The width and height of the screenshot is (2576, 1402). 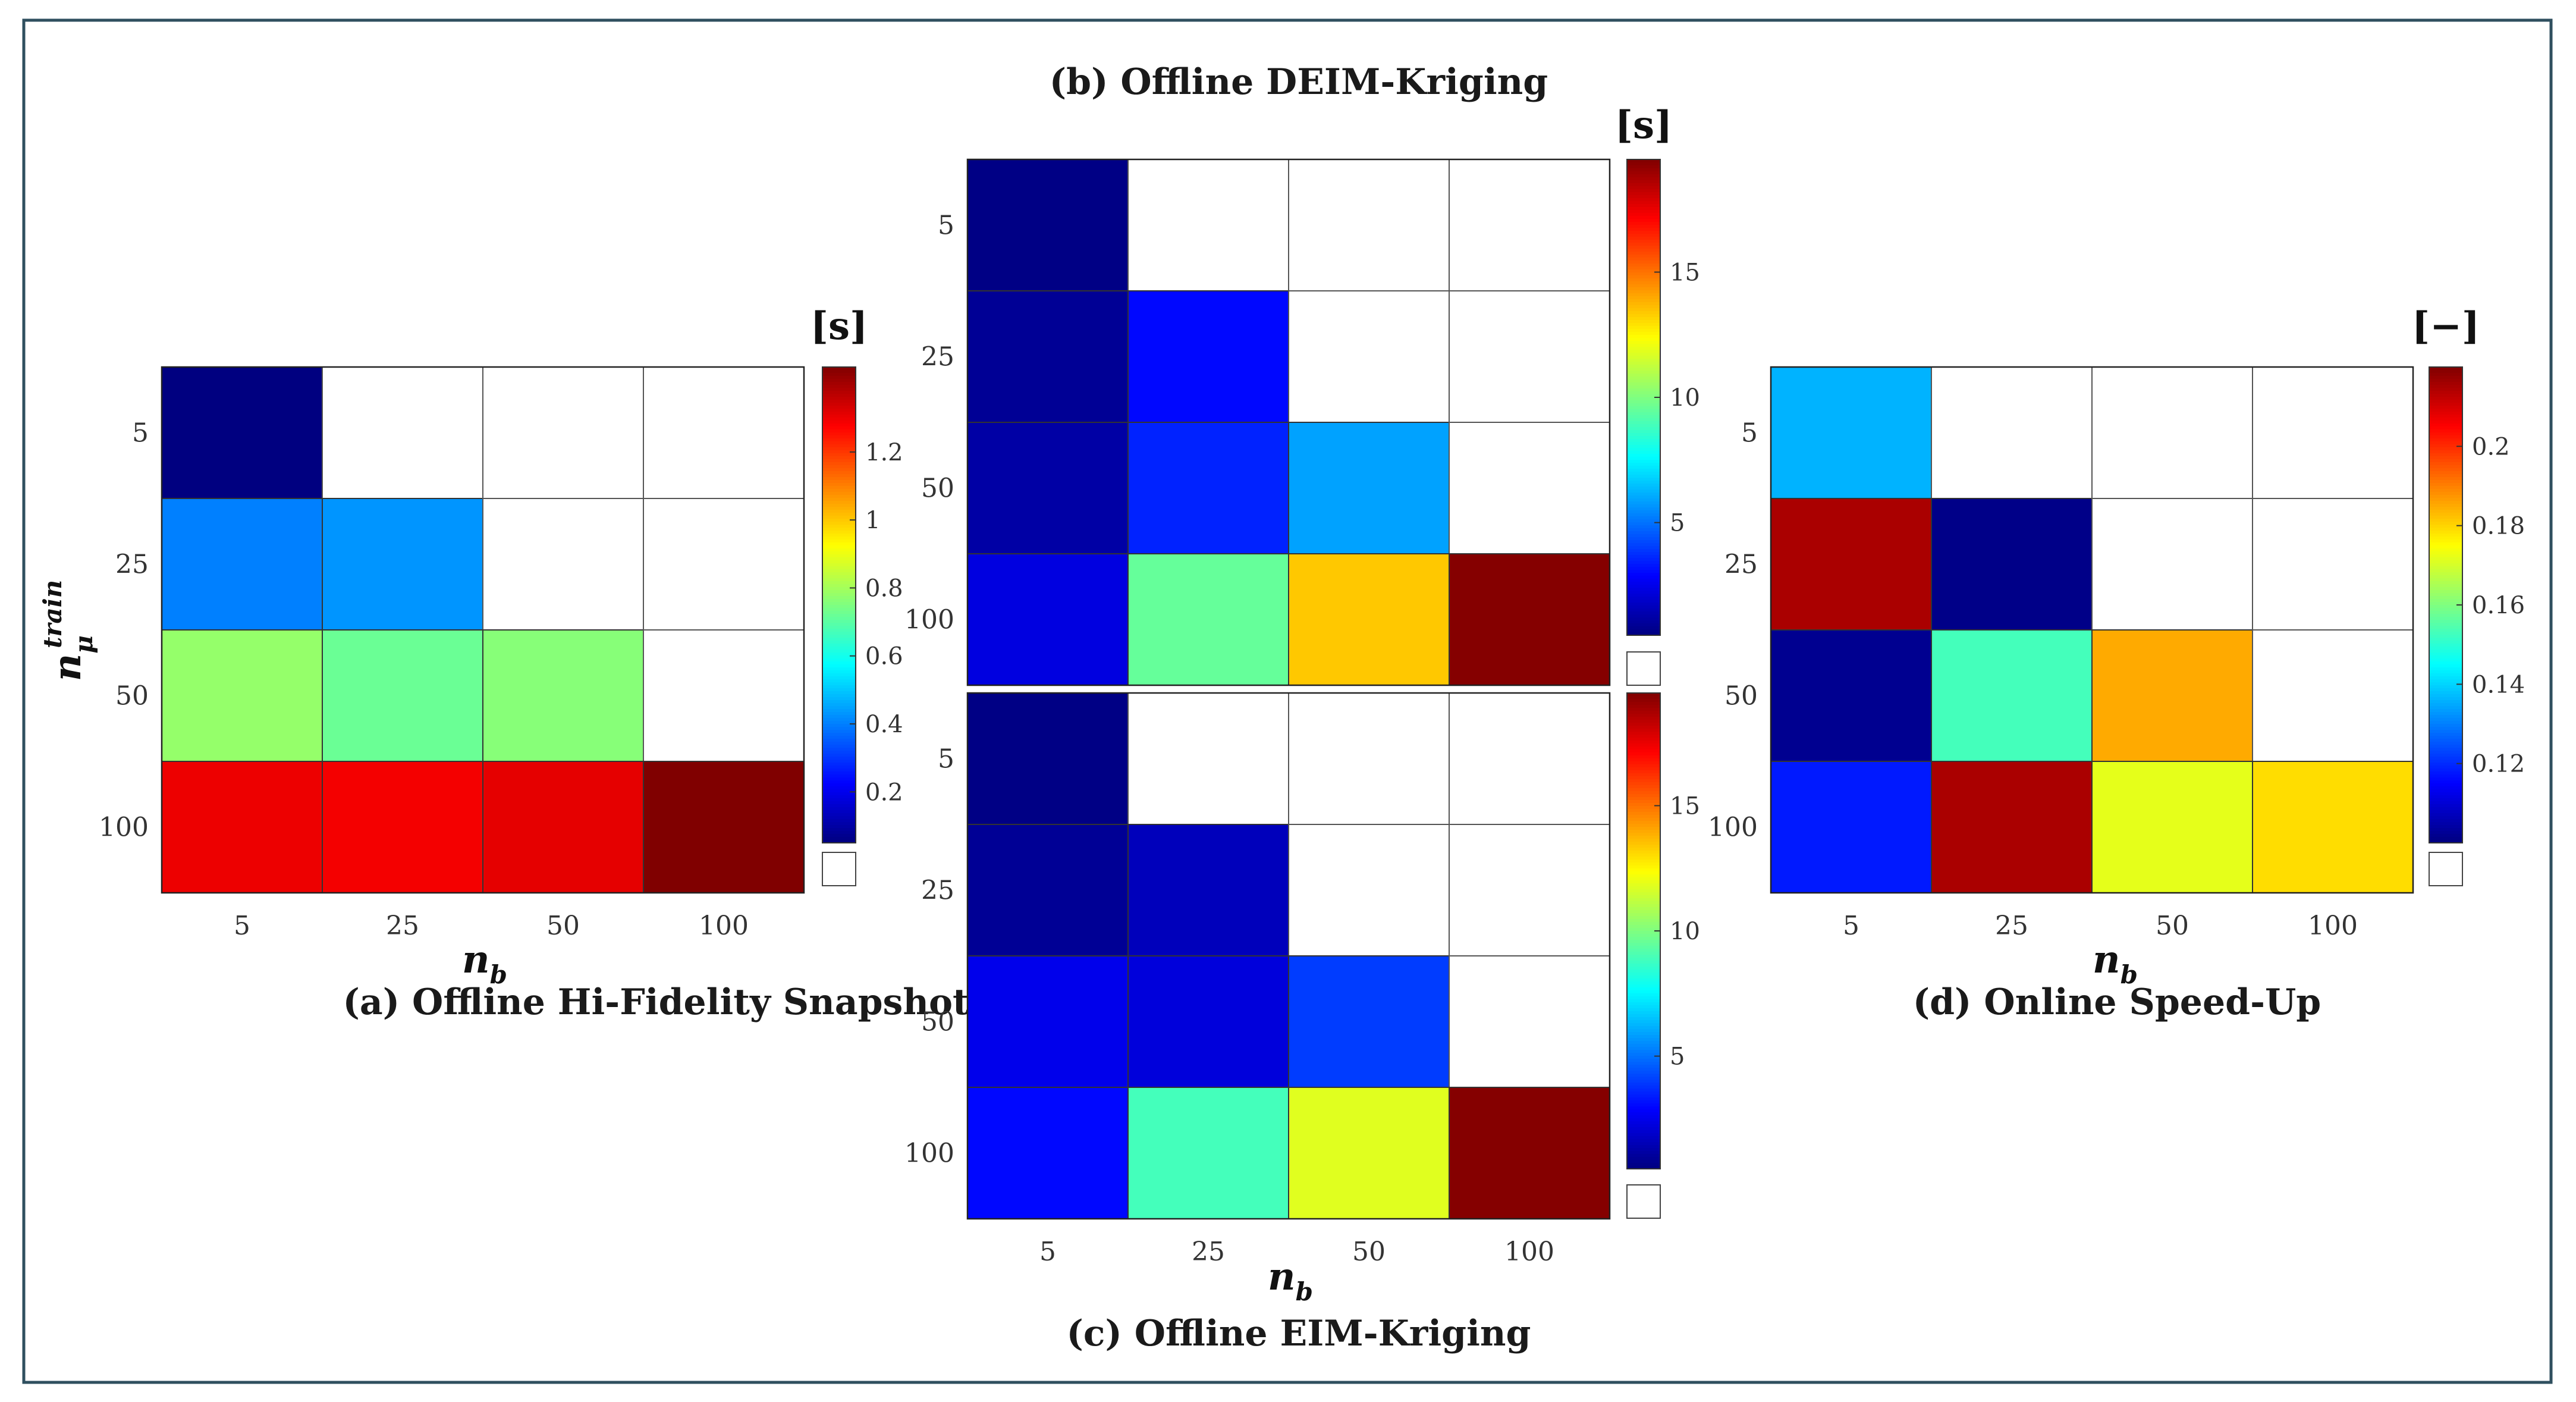 What do you see at coordinates (1048, 356) in the screenshot?
I see `heatmap-b-cell-r1-c0` at bounding box center [1048, 356].